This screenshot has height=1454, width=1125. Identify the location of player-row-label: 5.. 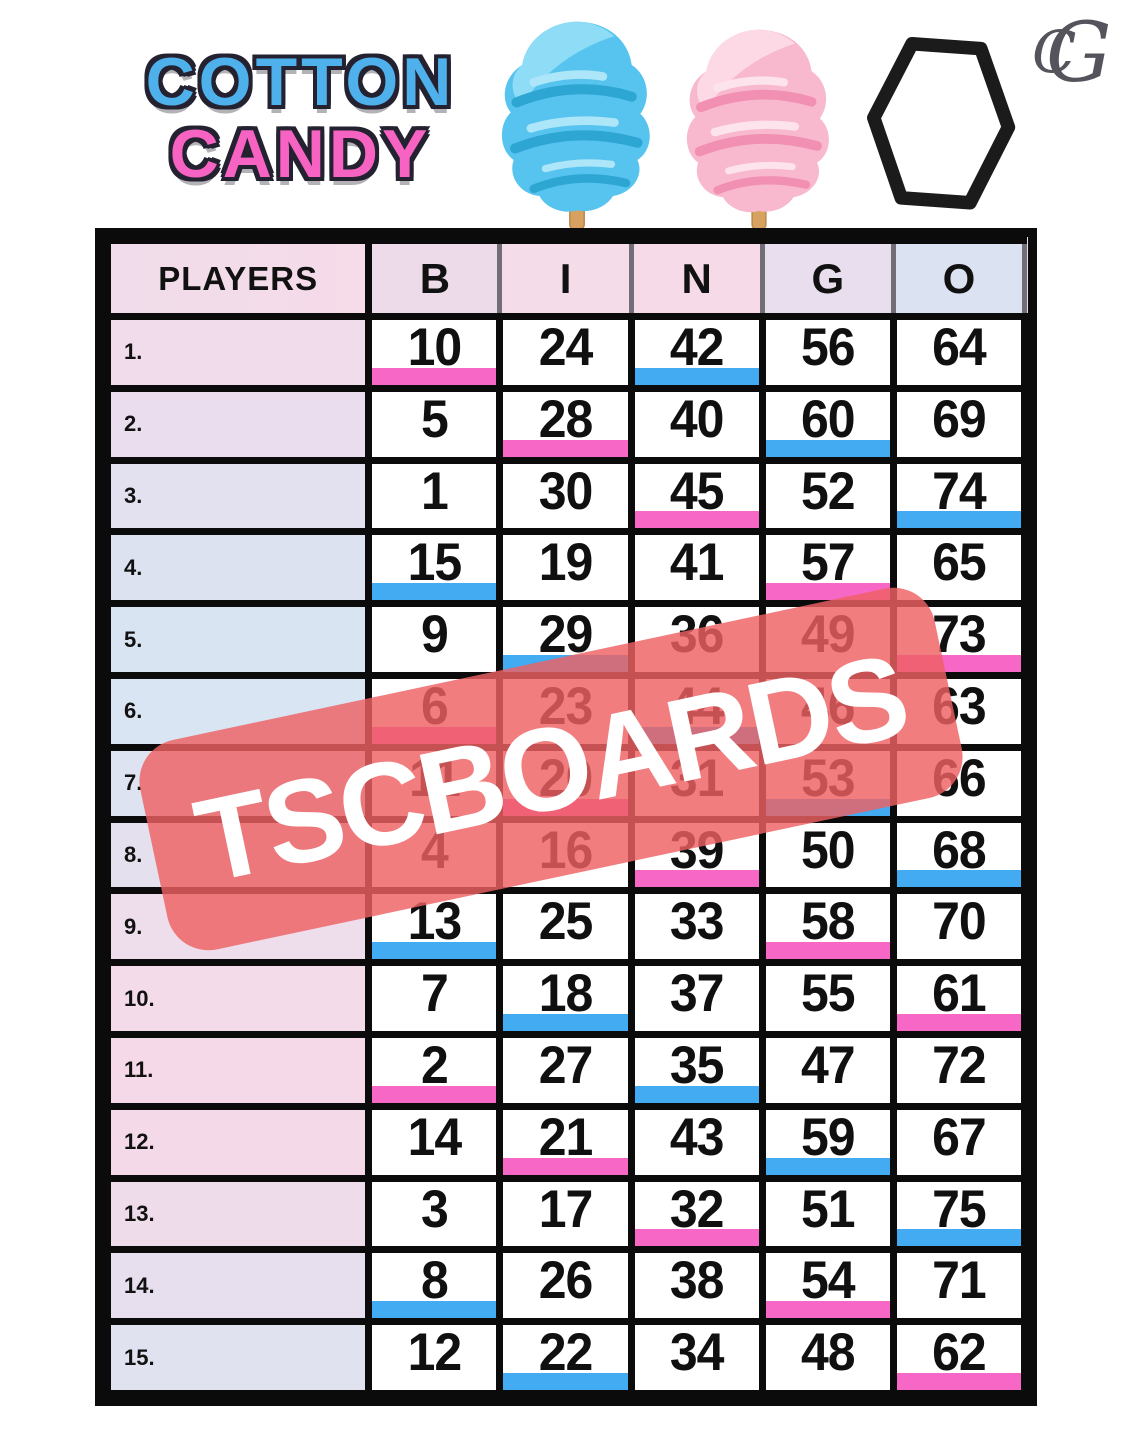
(238, 639).